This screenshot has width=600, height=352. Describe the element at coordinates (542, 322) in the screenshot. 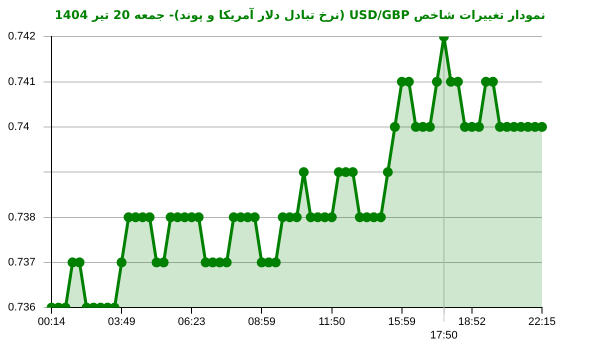

I see `x-tick-label: 22:15` at that location.